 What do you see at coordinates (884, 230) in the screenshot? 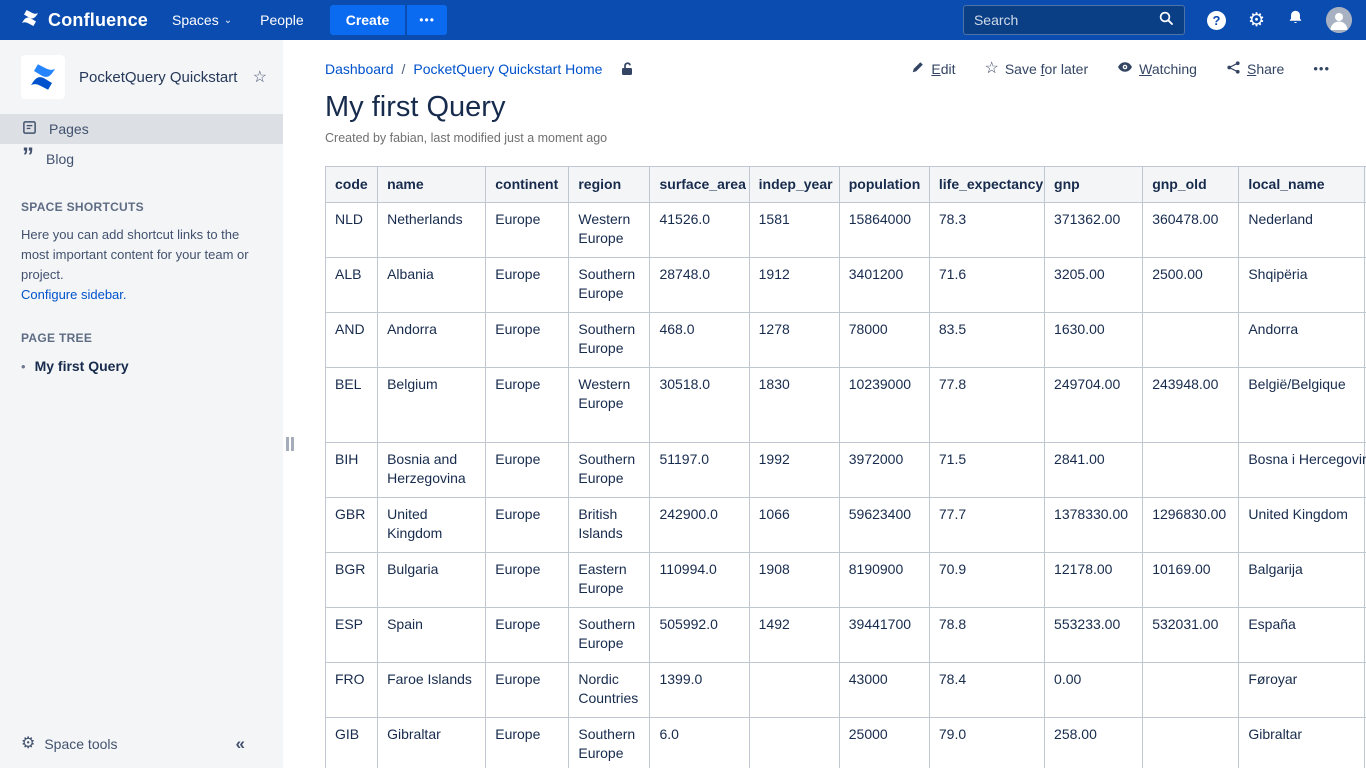
I see `table-cell: 15864000` at bounding box center [884, 230].